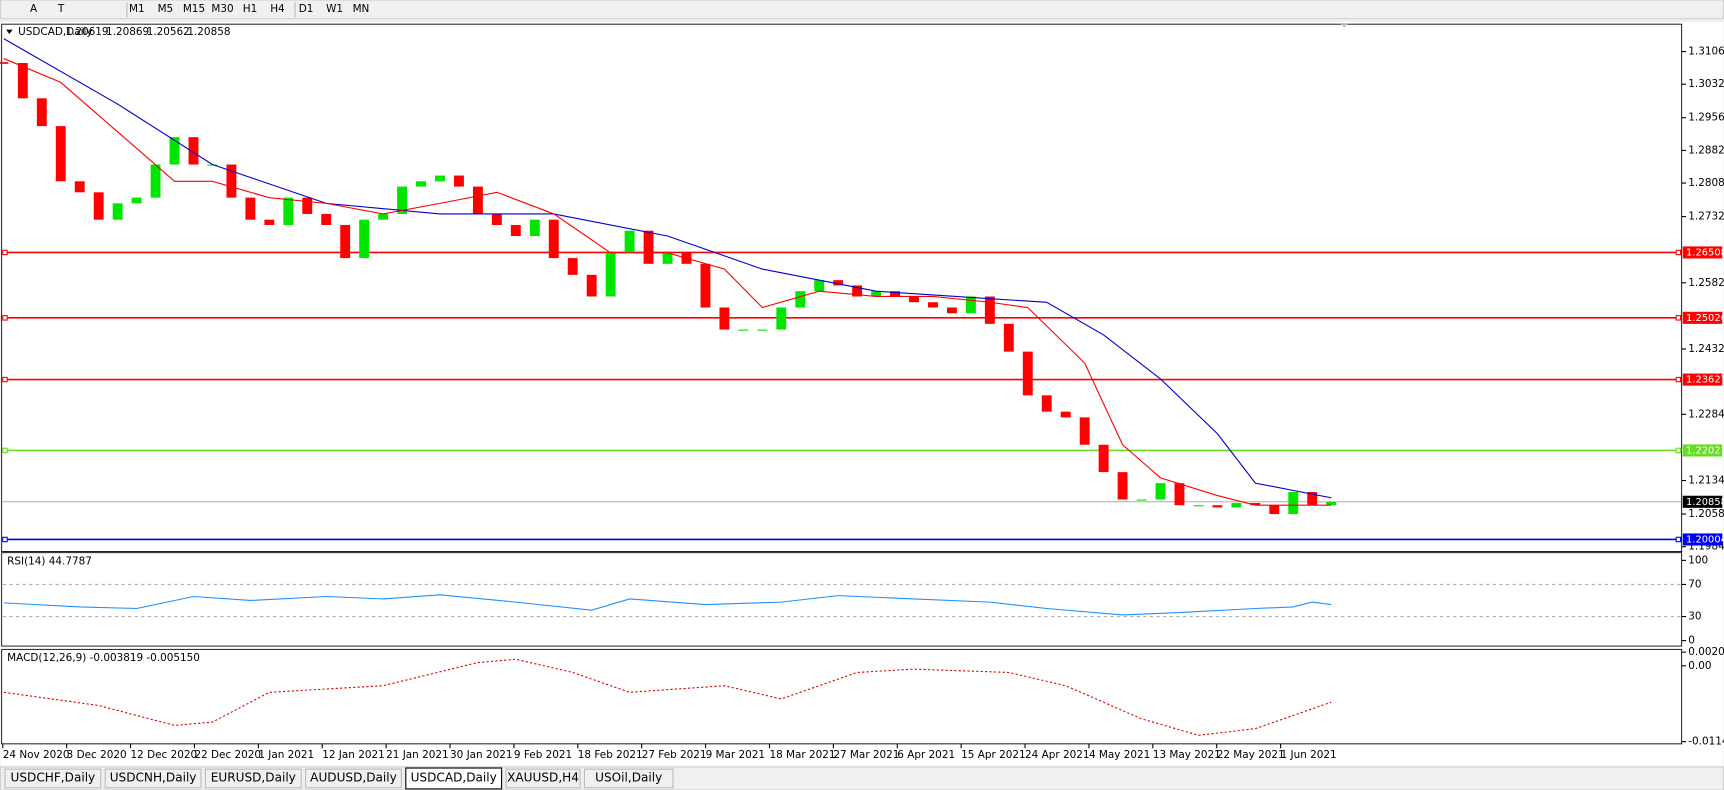 The height and width of the screenshot is (790, 1724). Describe the element at coordinates (34, 9) in the screenshot. I see `tool-button: A` at that location.